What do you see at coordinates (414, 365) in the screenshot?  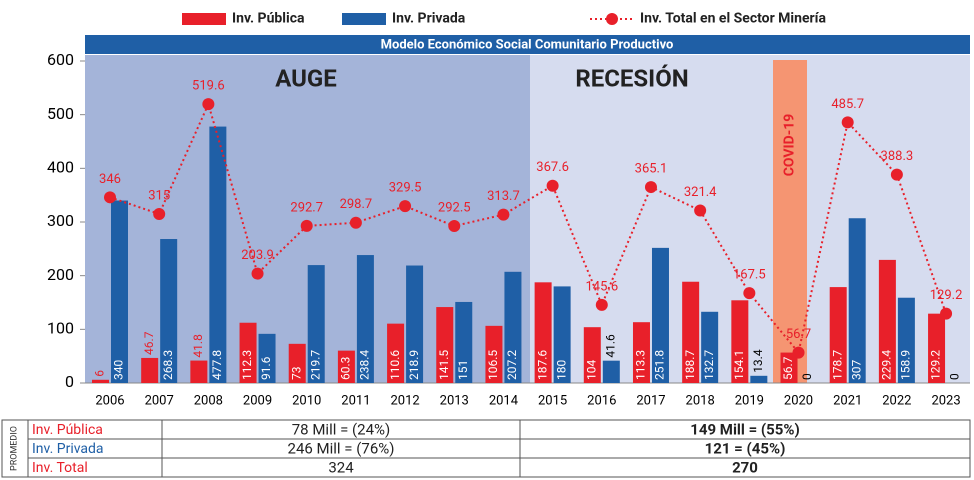 I see `bar-label: 218.9` at bounding box center [414, 365].